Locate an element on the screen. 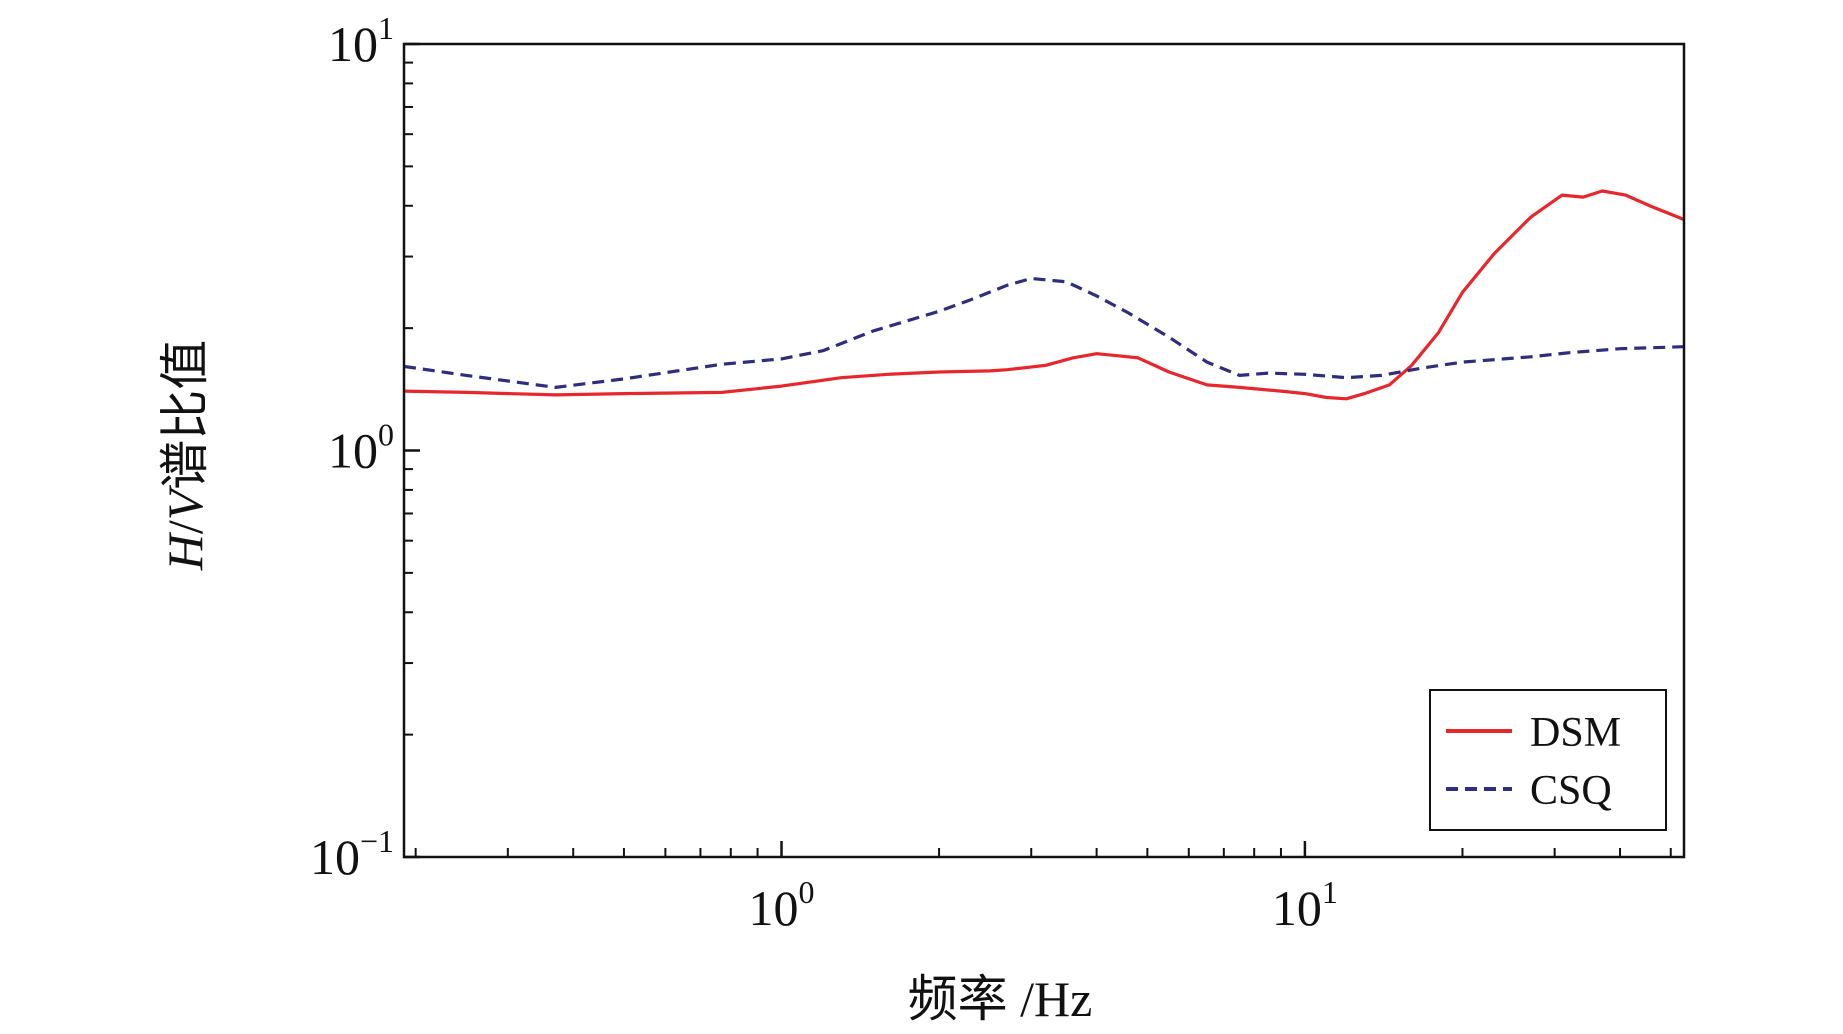 The height and width of the screenshot is (1034, 1843). x-tick-label: 10⁰ is located at coordinates (782, 905).